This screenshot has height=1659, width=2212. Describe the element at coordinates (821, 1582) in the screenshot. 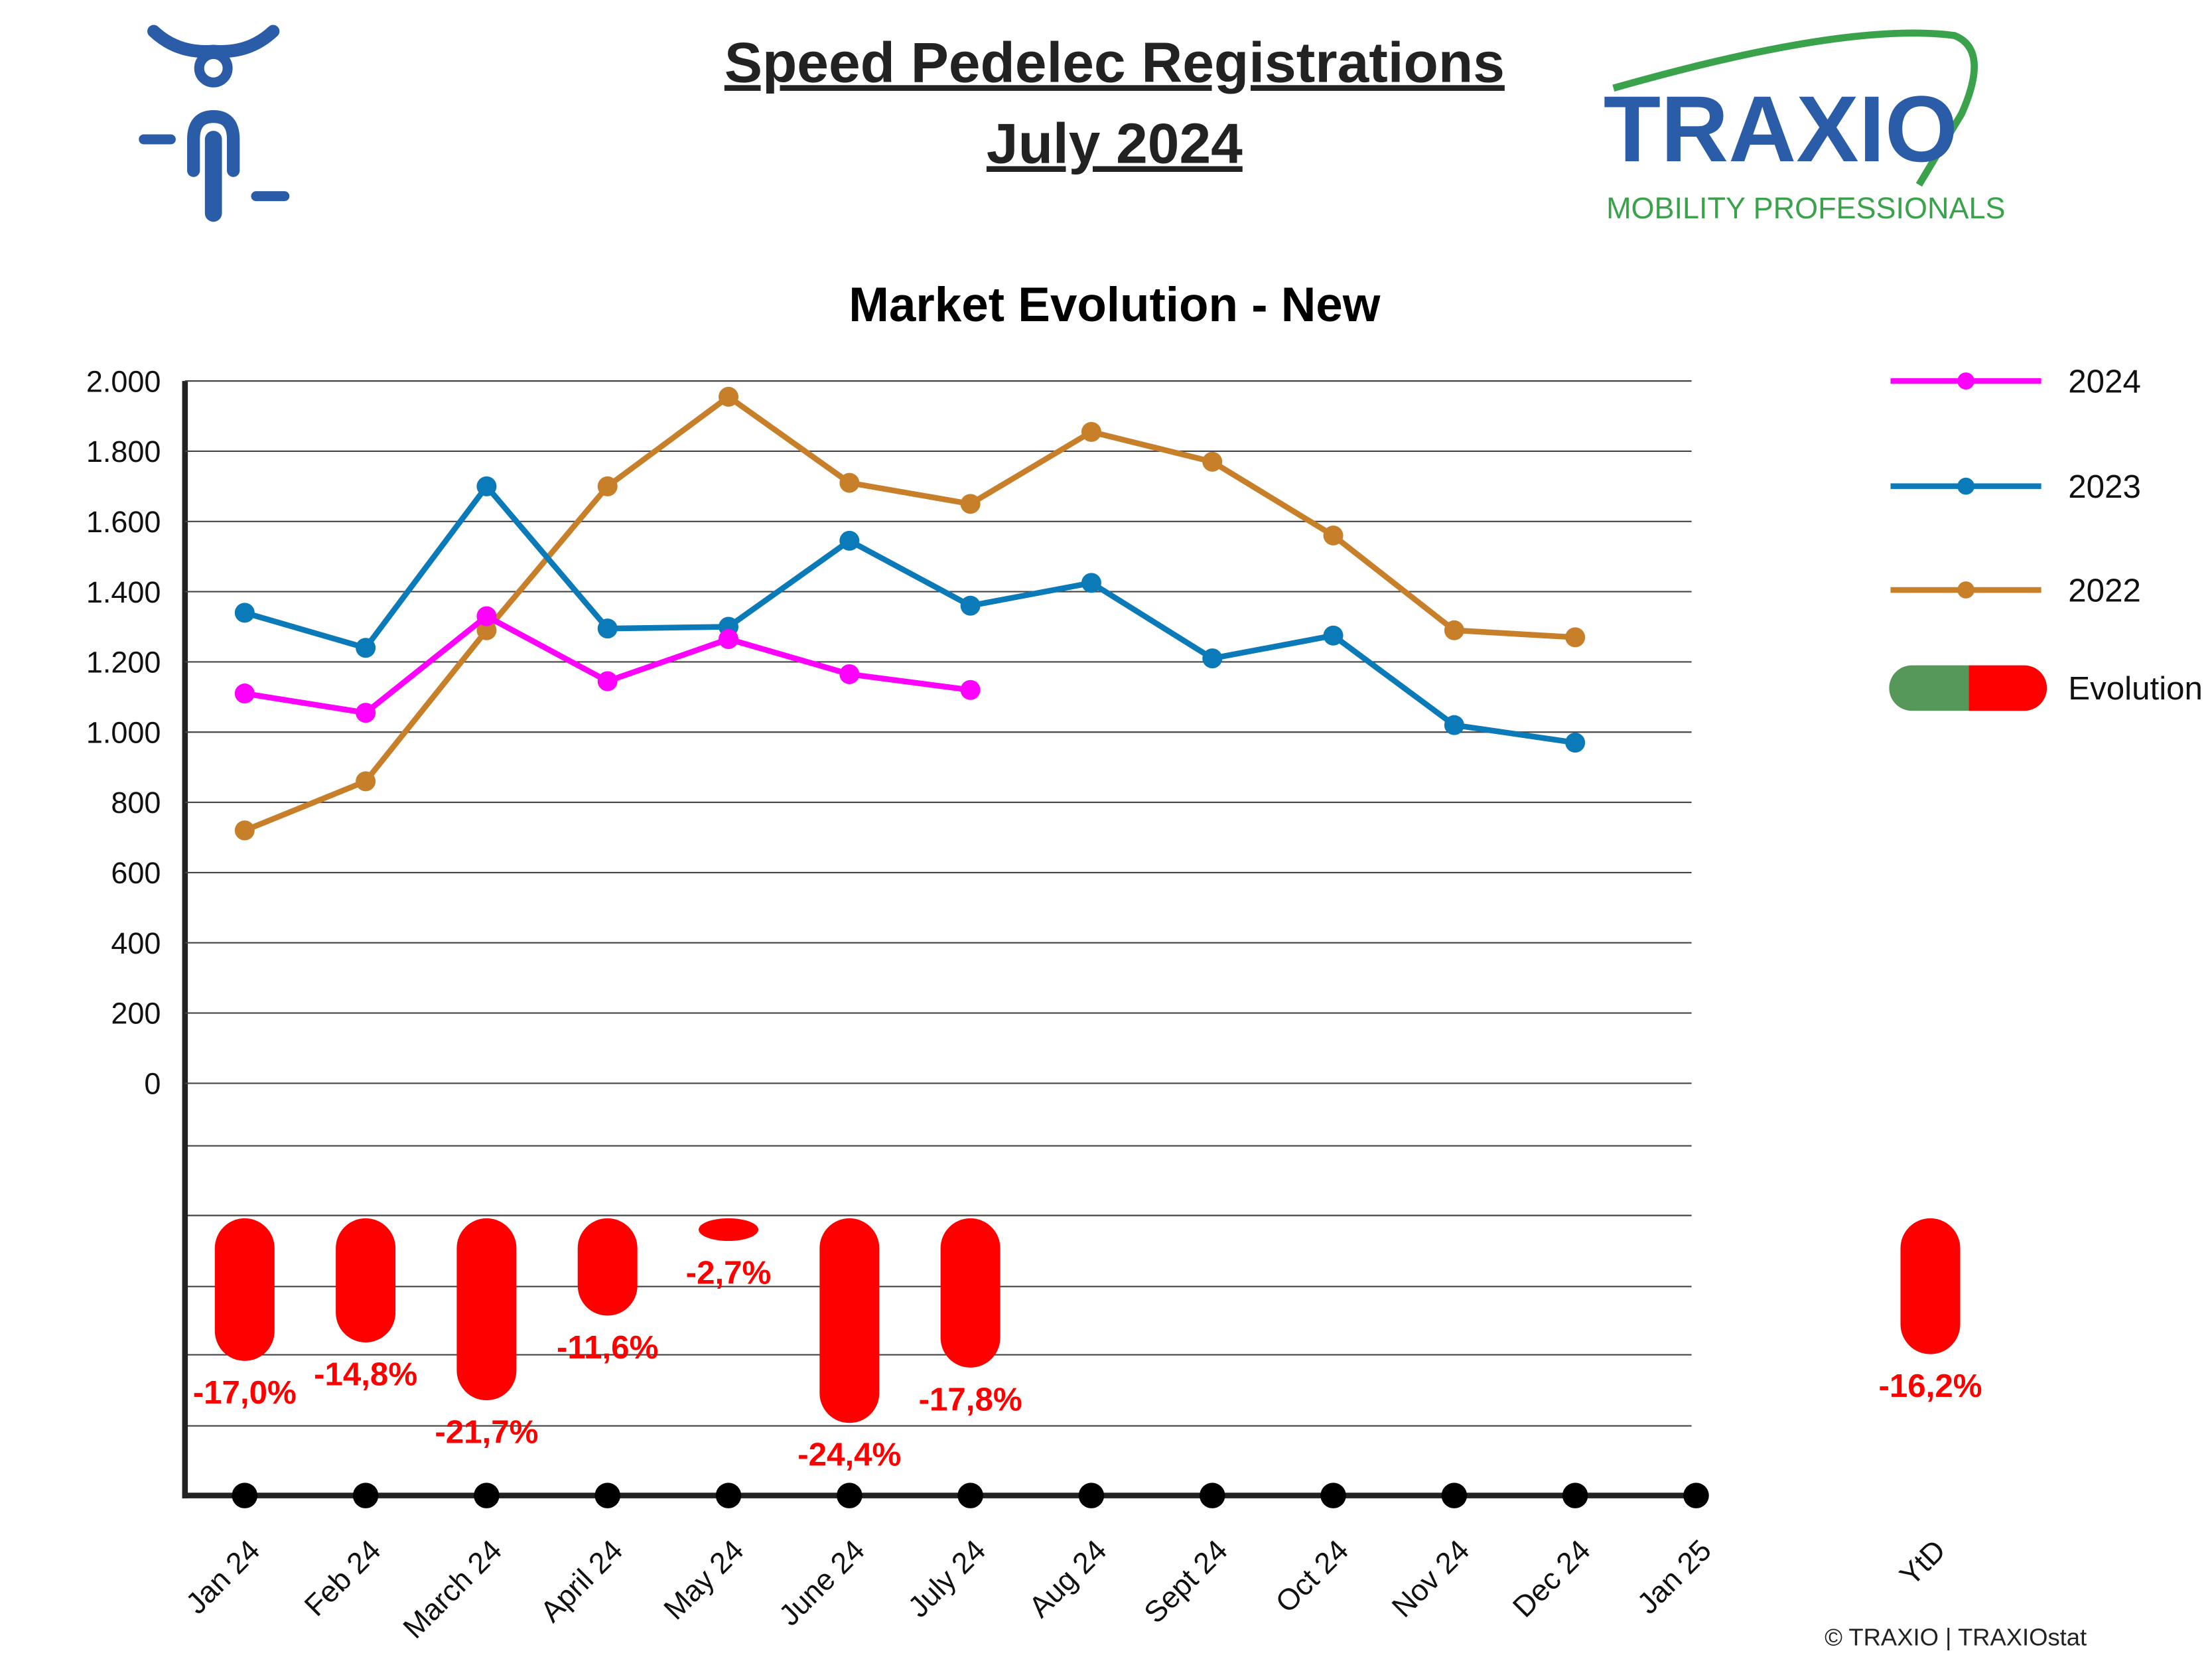

I see `x-tick-label: June 24` at that location.